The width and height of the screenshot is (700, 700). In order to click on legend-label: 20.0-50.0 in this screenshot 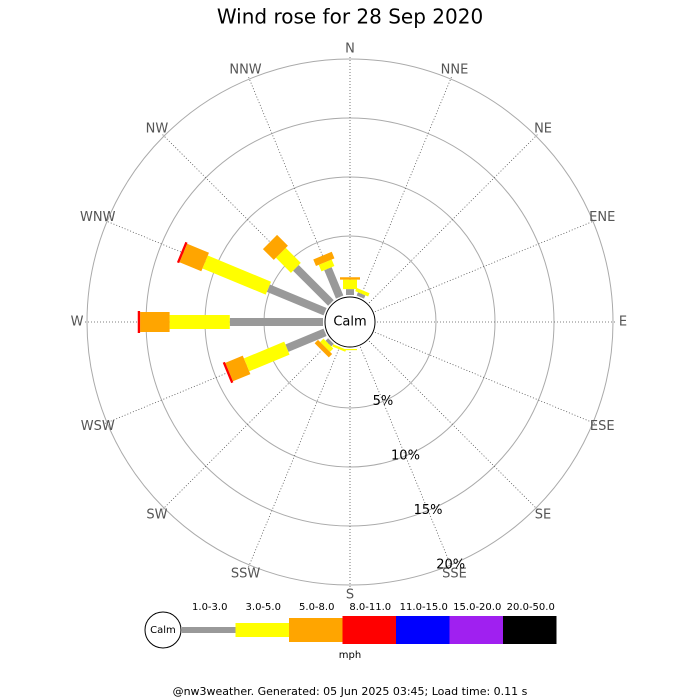, I will do `click(531, 607)`.